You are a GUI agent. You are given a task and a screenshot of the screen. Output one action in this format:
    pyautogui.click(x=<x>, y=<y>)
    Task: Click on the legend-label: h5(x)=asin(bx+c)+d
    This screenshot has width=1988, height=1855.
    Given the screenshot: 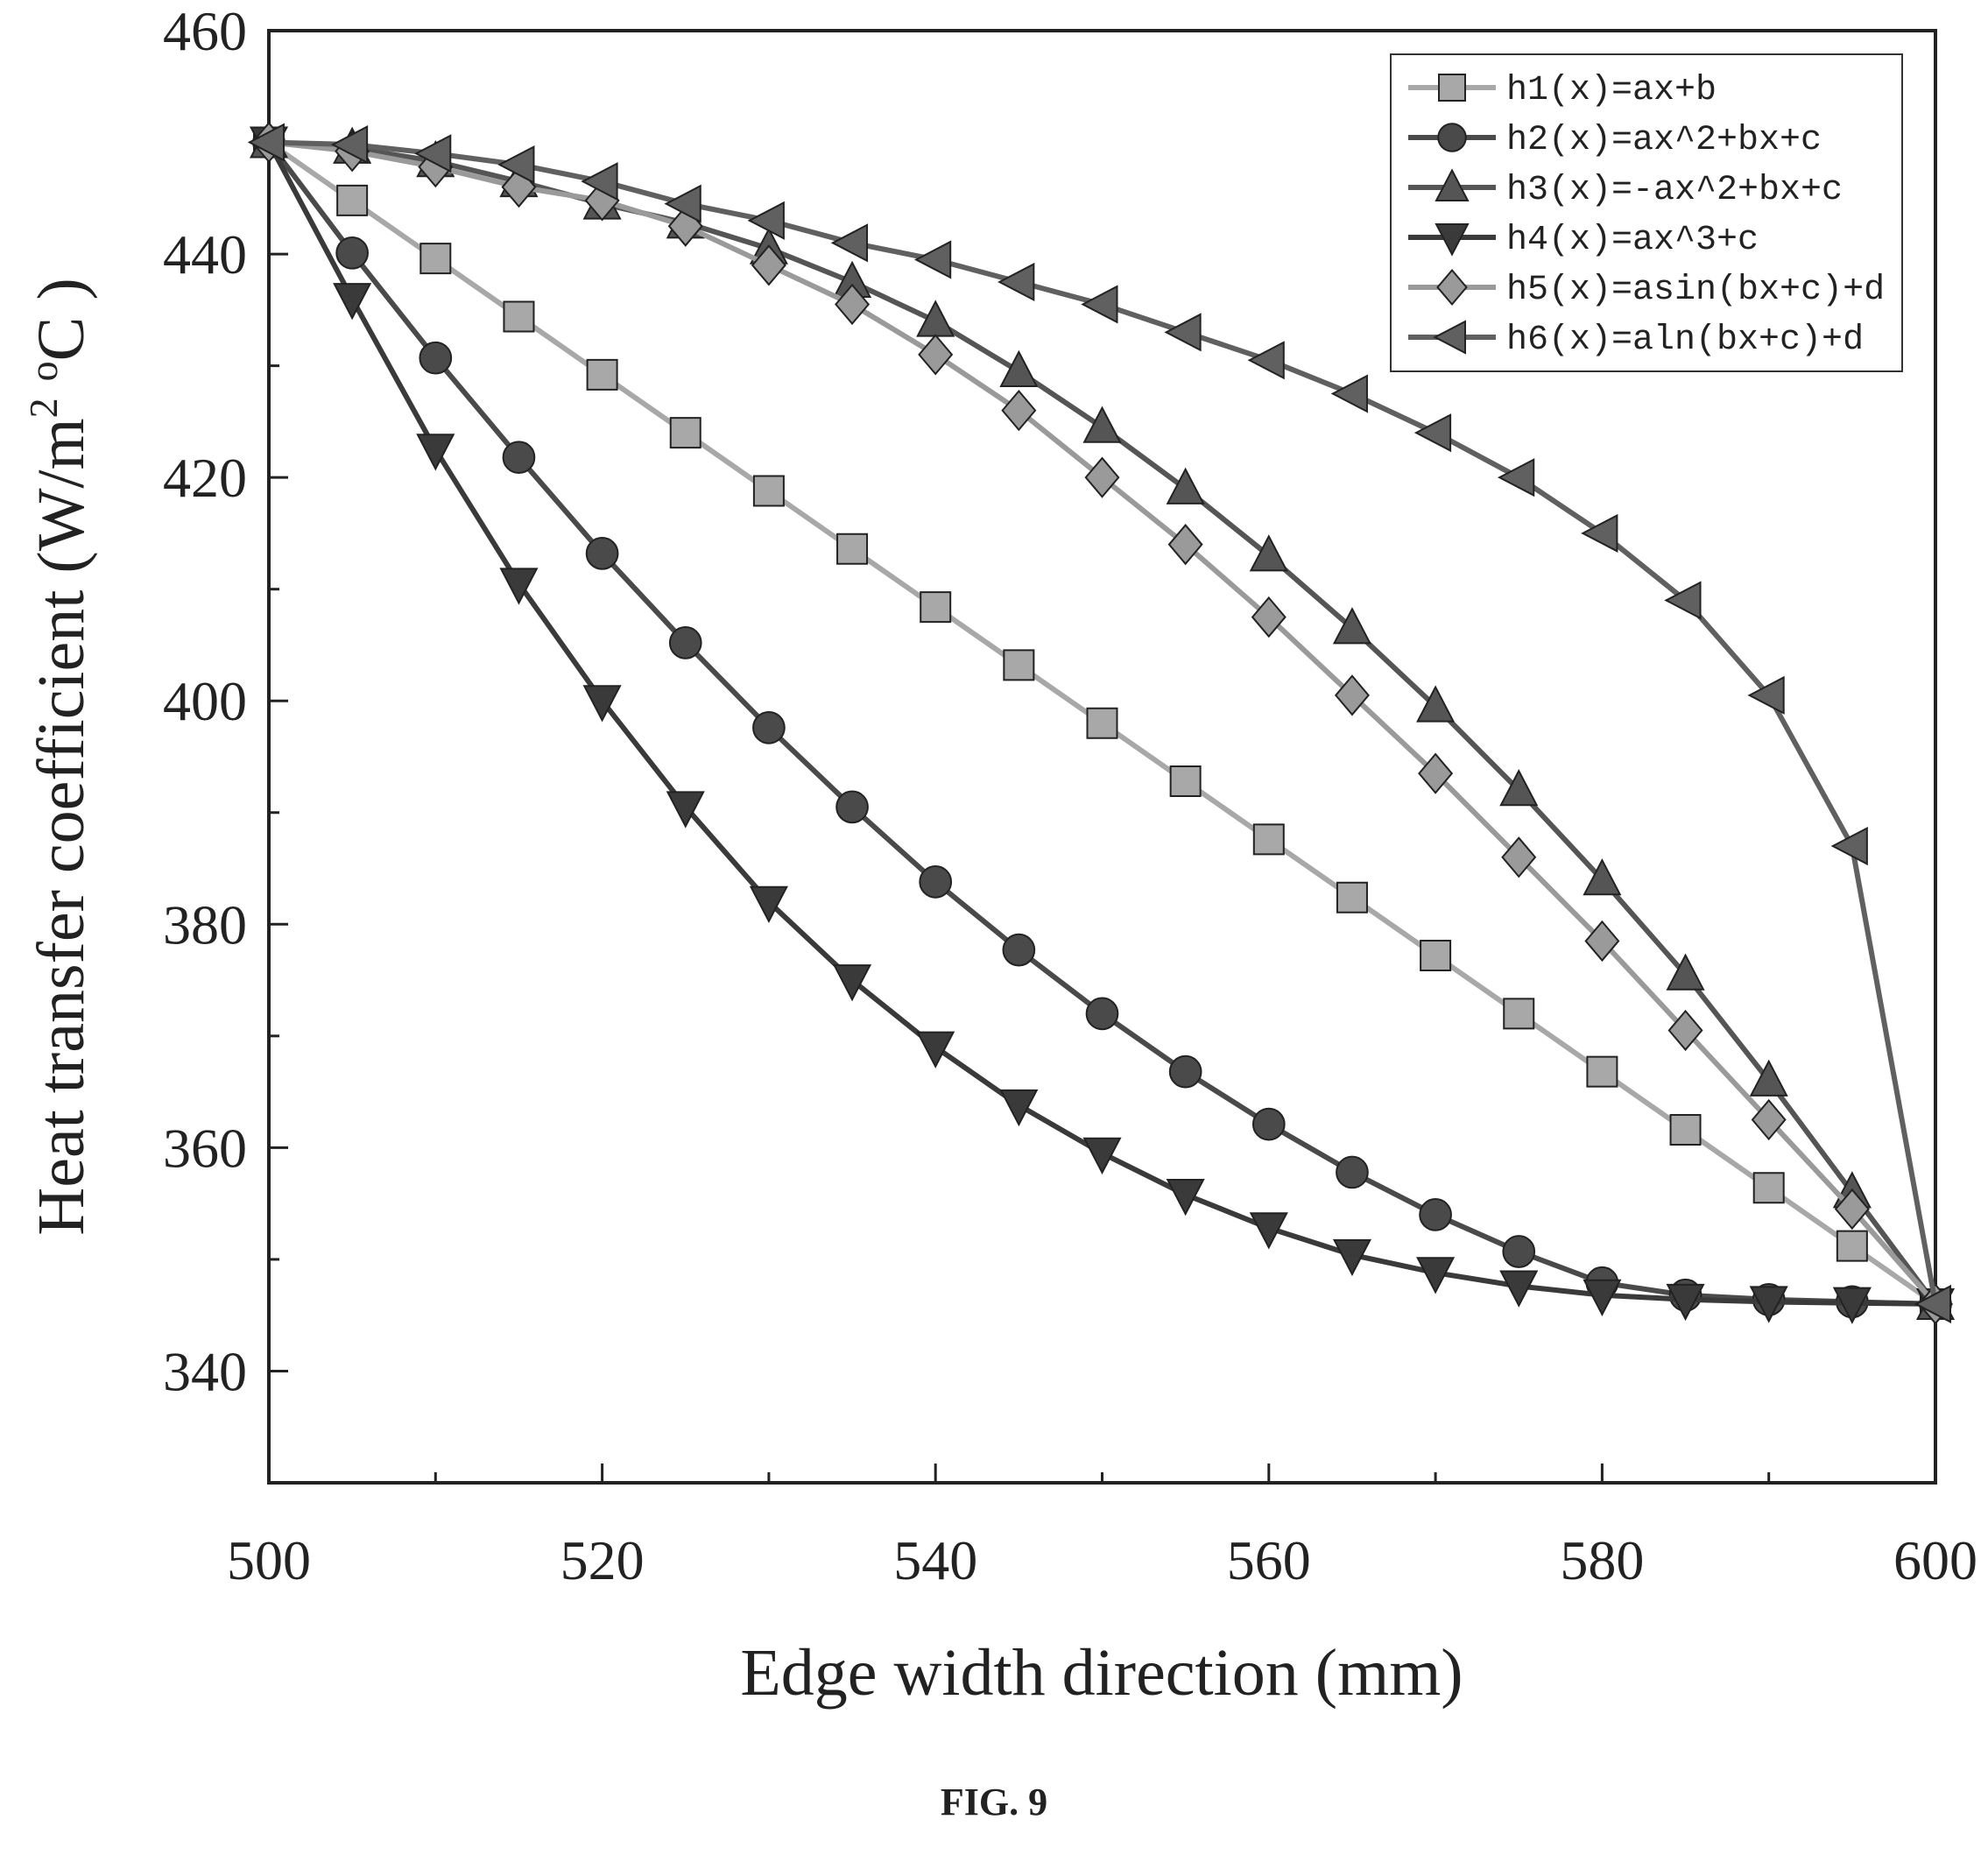 What is the action you would take?
    pyautogui.click(x=1695, y=291)
    